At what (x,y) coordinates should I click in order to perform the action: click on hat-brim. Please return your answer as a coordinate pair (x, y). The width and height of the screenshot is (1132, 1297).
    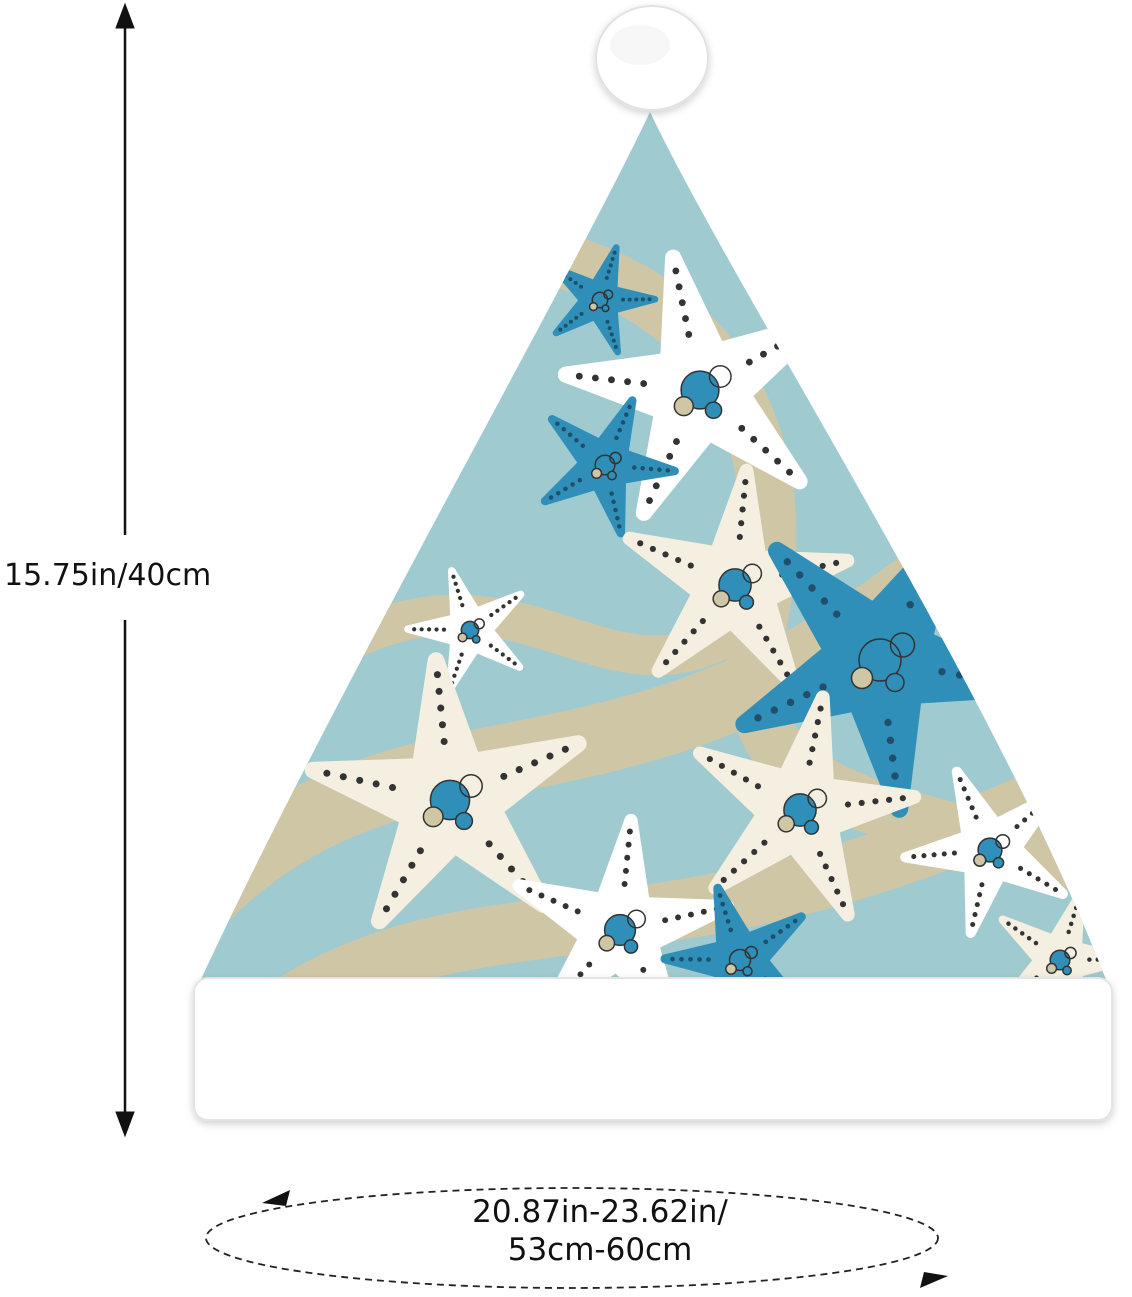
    Looking at the image, I should click on (653, 1049).